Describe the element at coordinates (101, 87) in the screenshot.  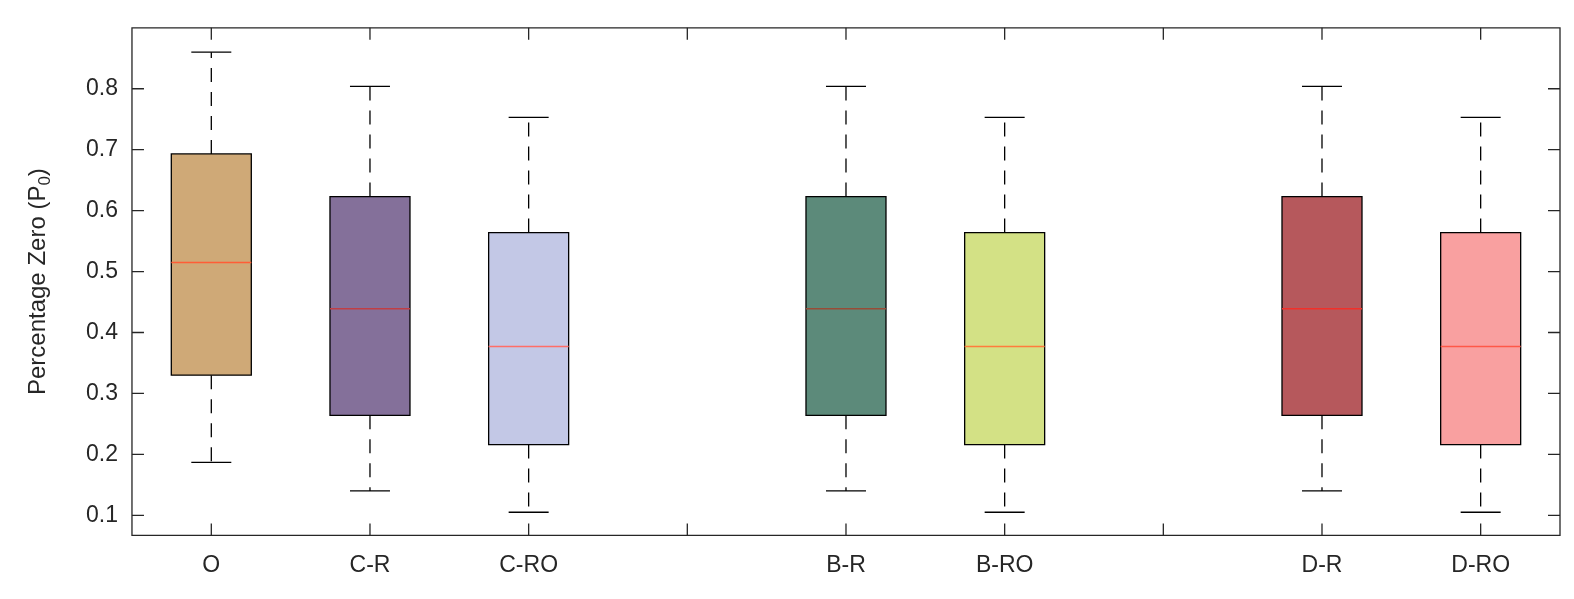
I see `y-tick-label: 0.8` at that location.